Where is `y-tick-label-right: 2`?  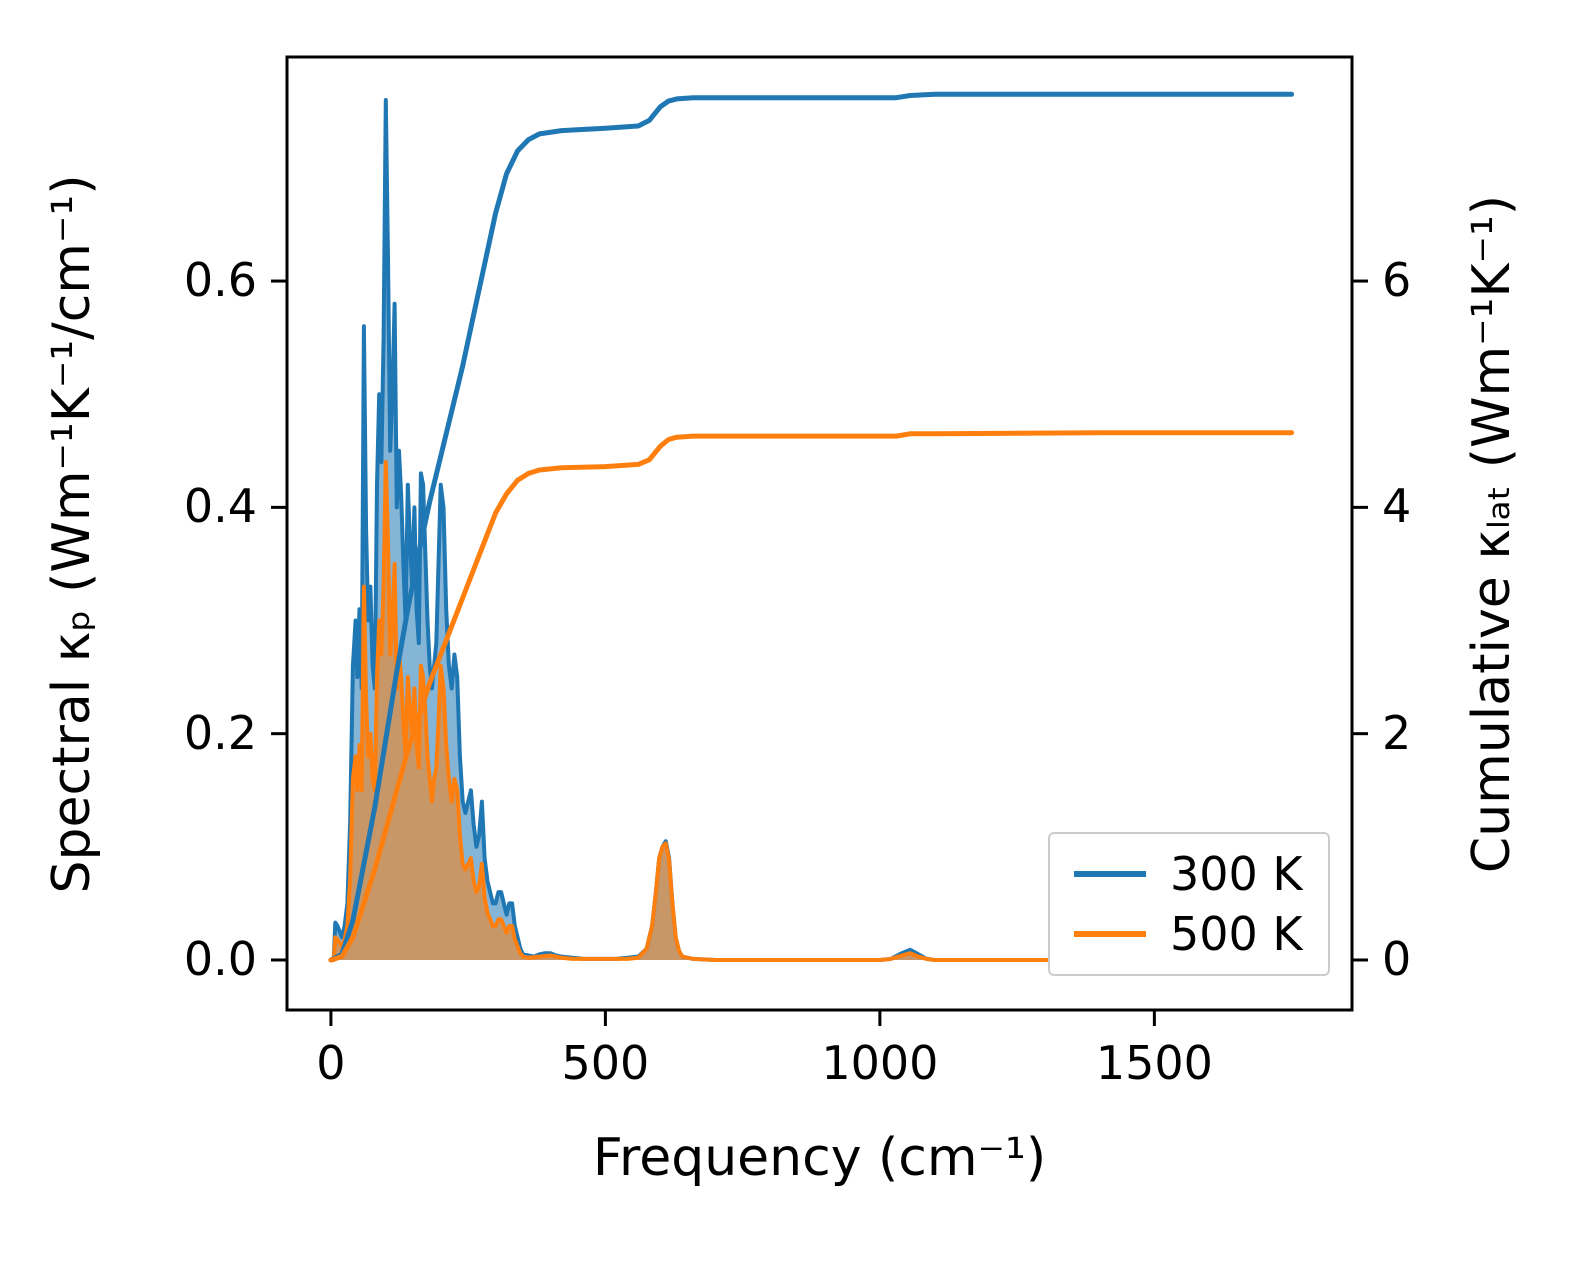
y-tick-label-right: 2 is located at coordinates (1397, 732).